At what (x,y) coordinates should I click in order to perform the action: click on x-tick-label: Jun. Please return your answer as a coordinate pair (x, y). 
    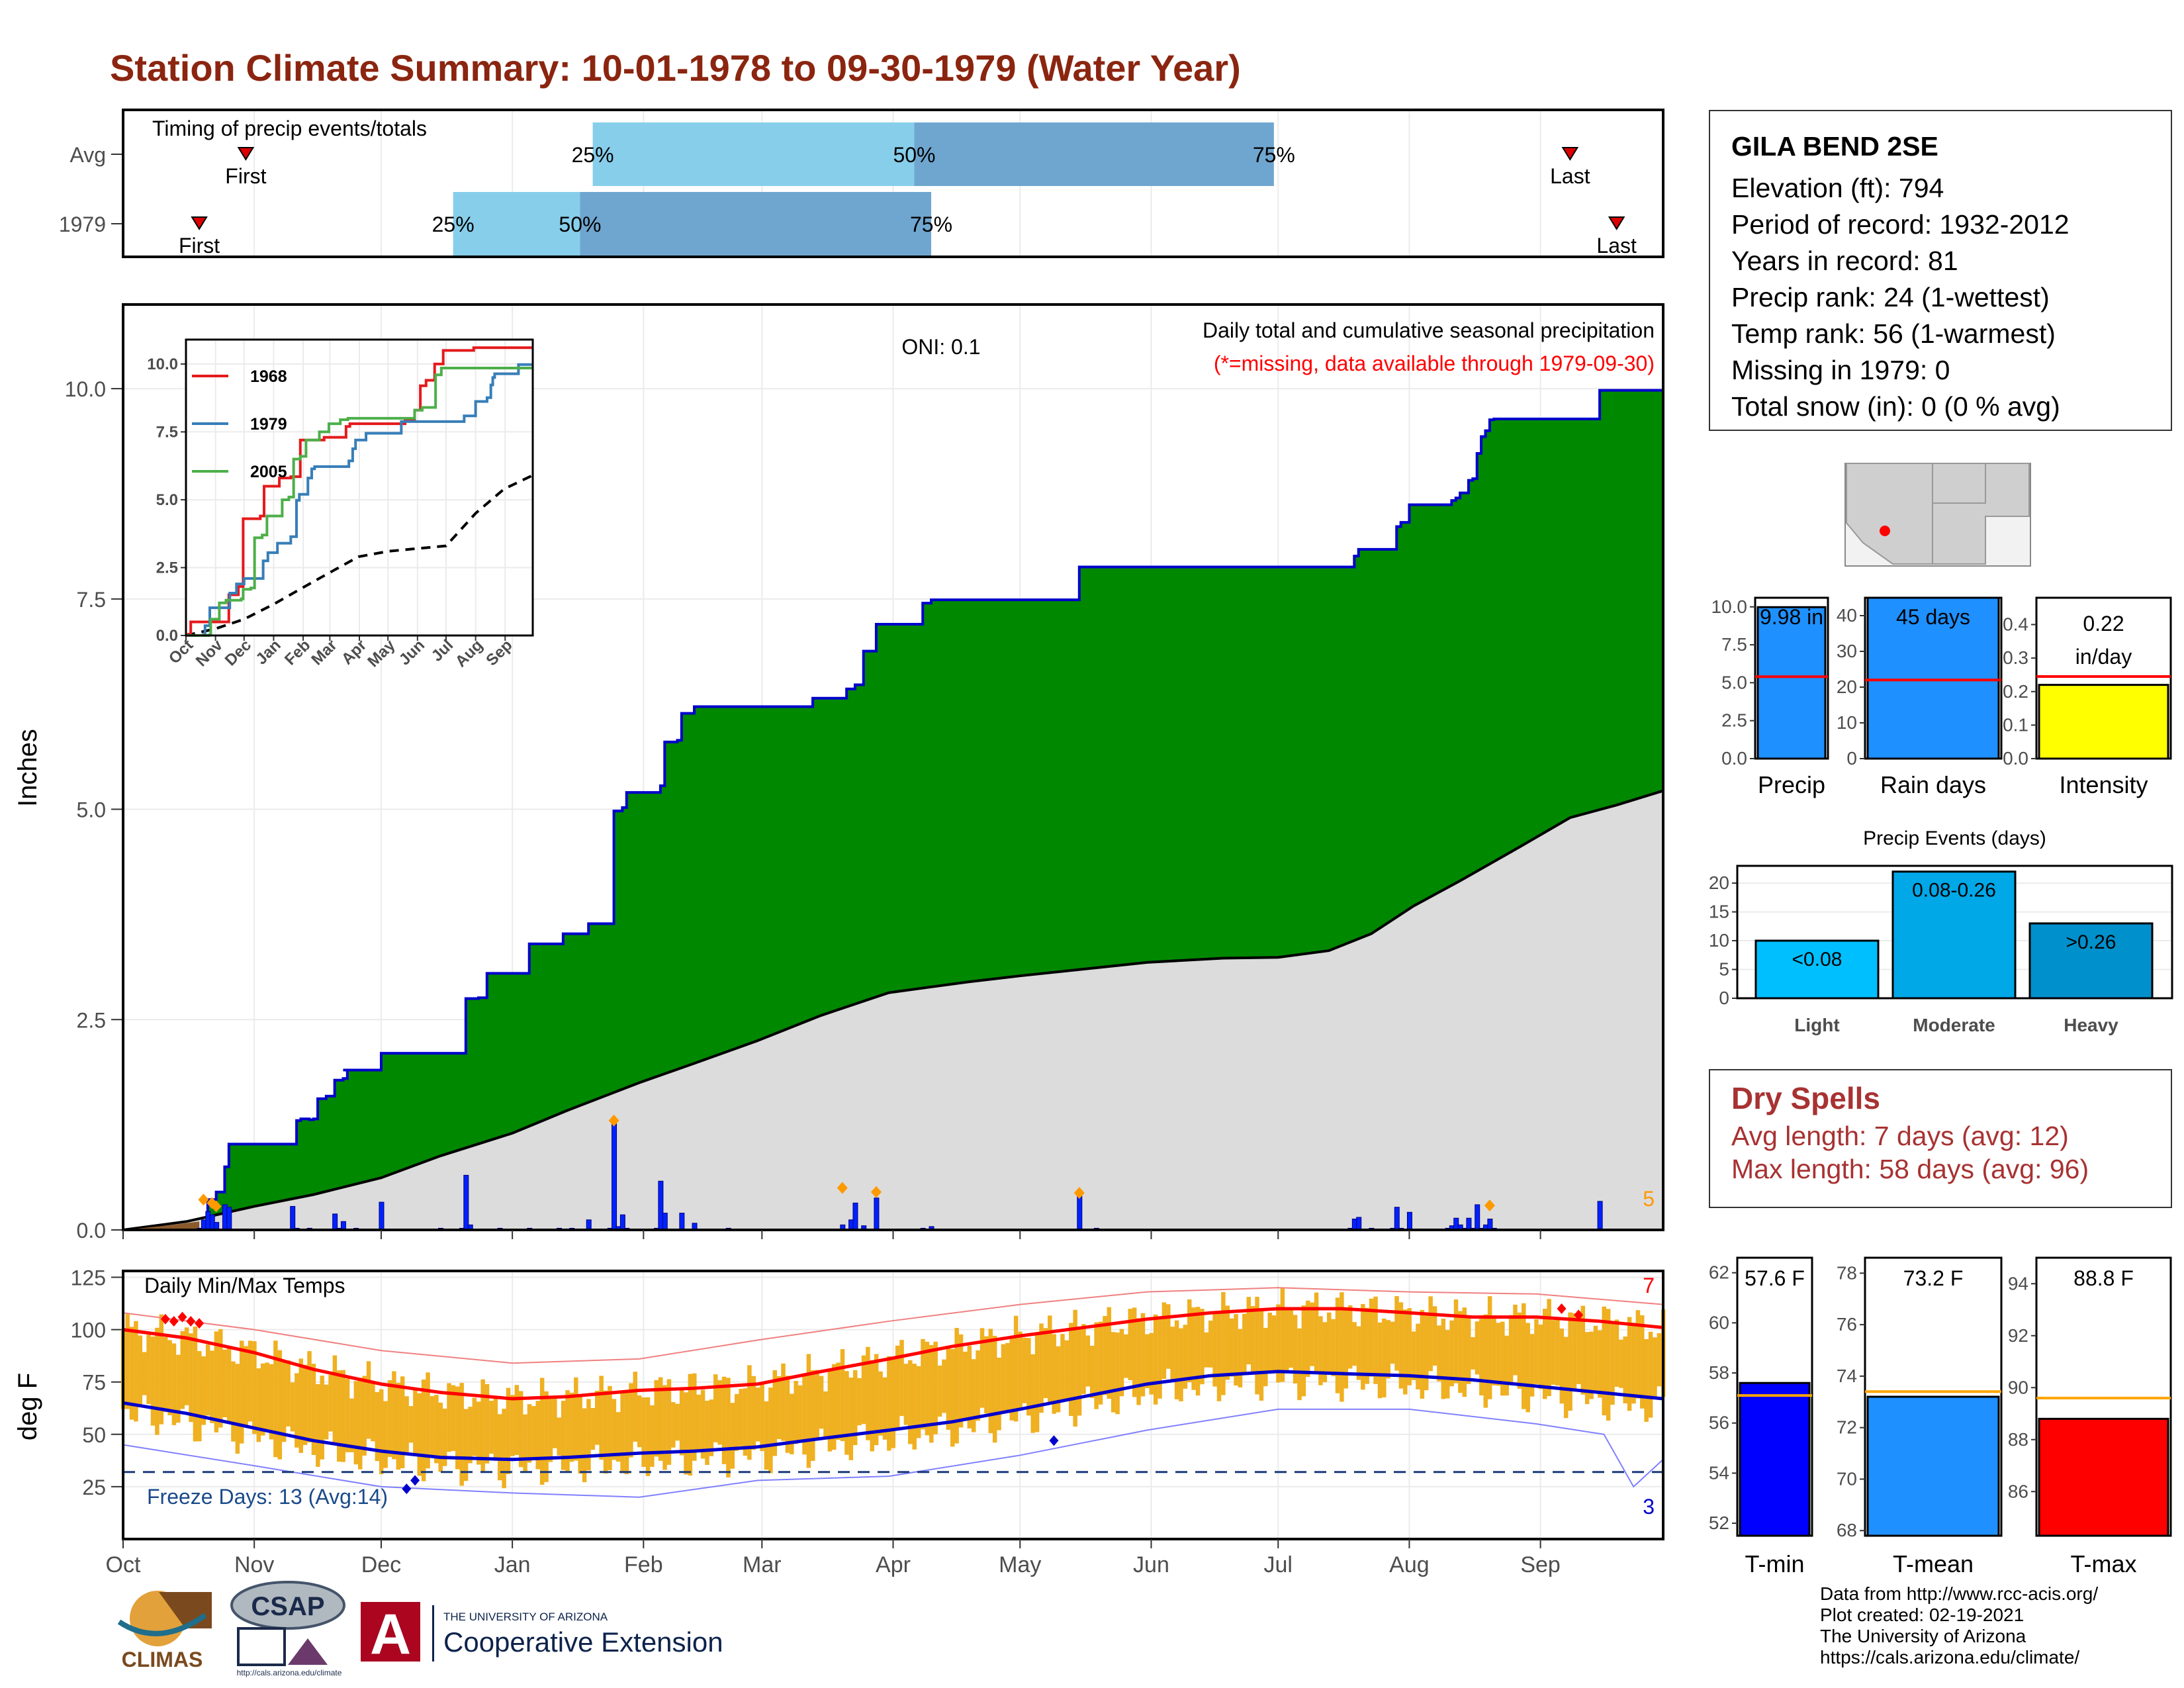
    Looking at the image, I should click on (1151, 1564).